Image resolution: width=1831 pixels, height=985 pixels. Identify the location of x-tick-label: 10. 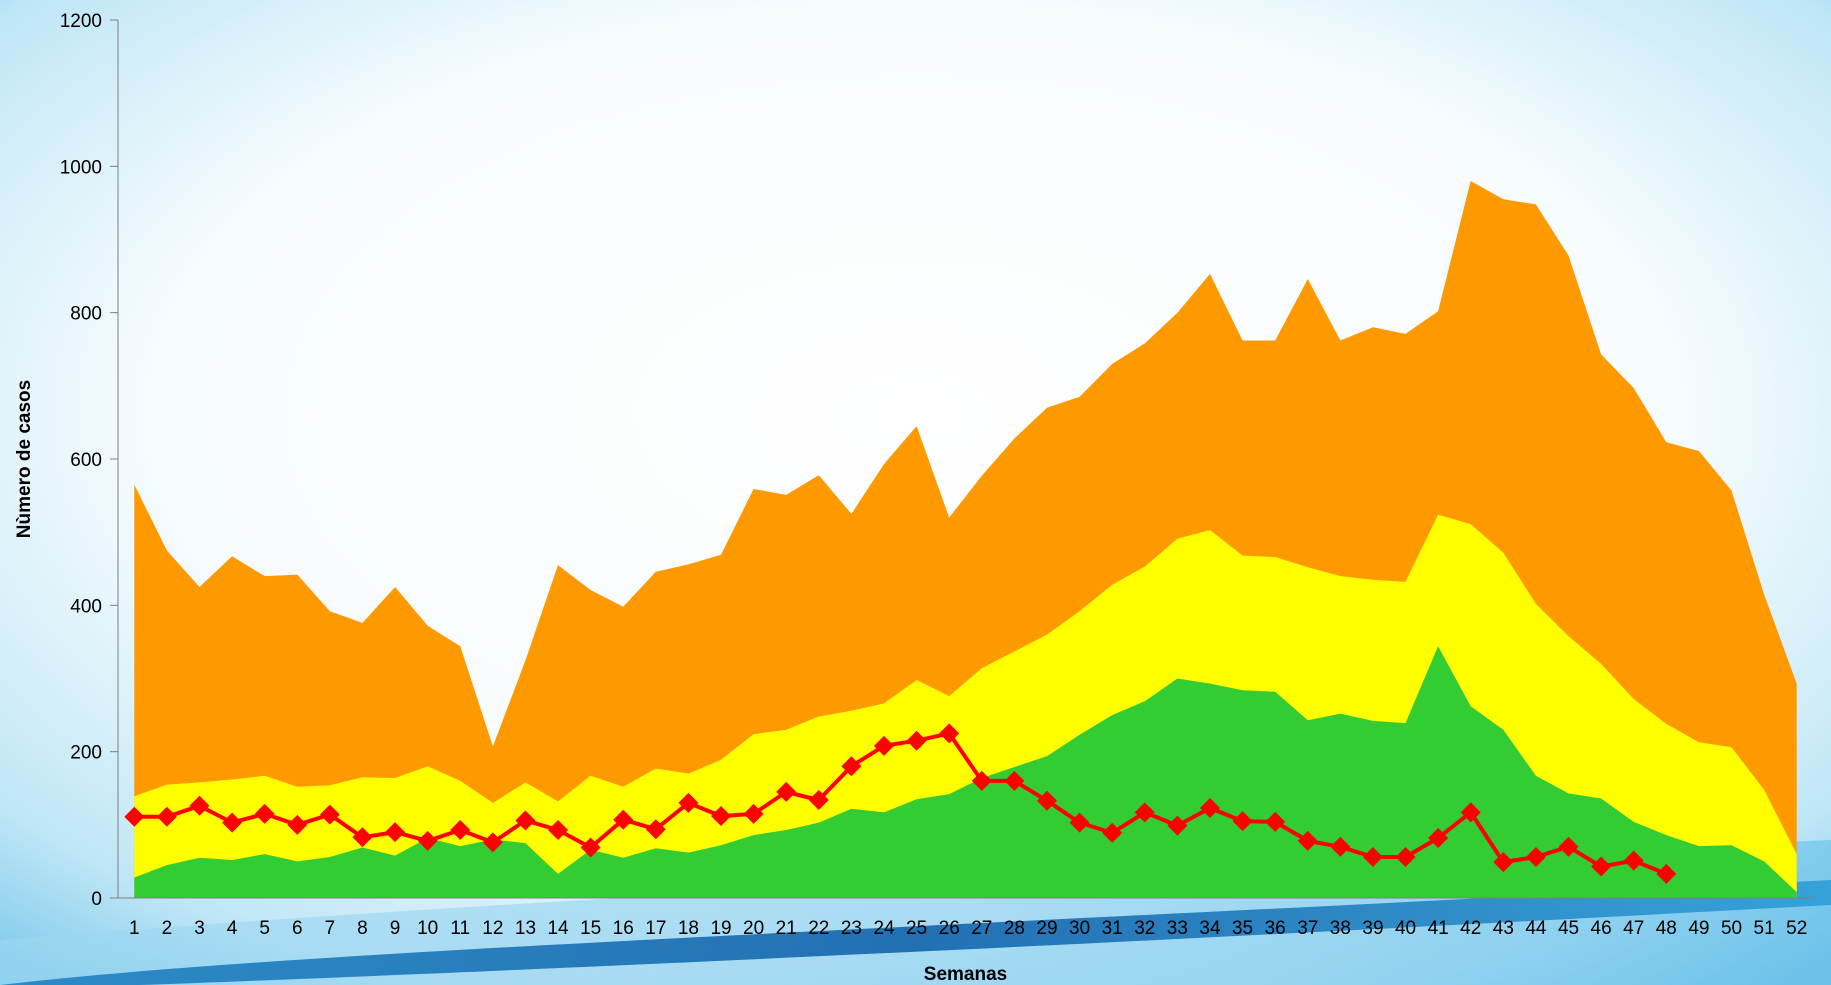
(427, 928).